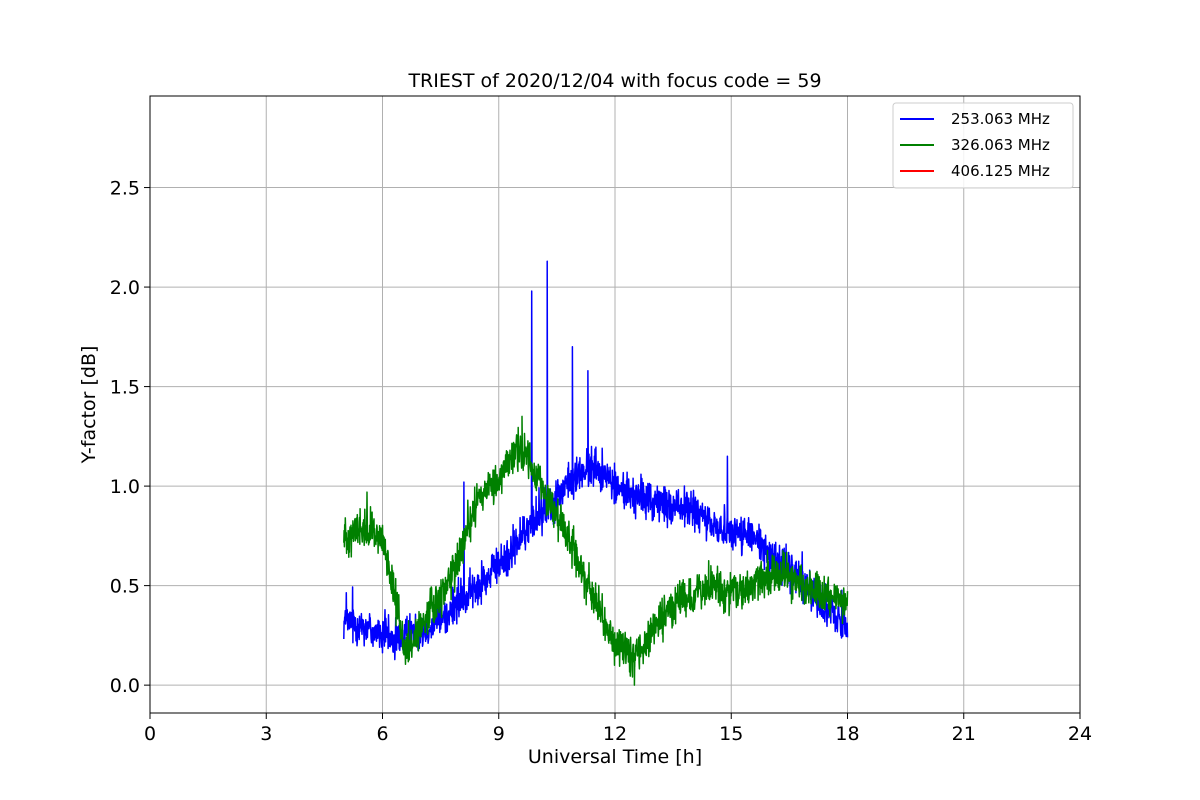  I want to click on x-tick-label: 24, so click(1080, 734).